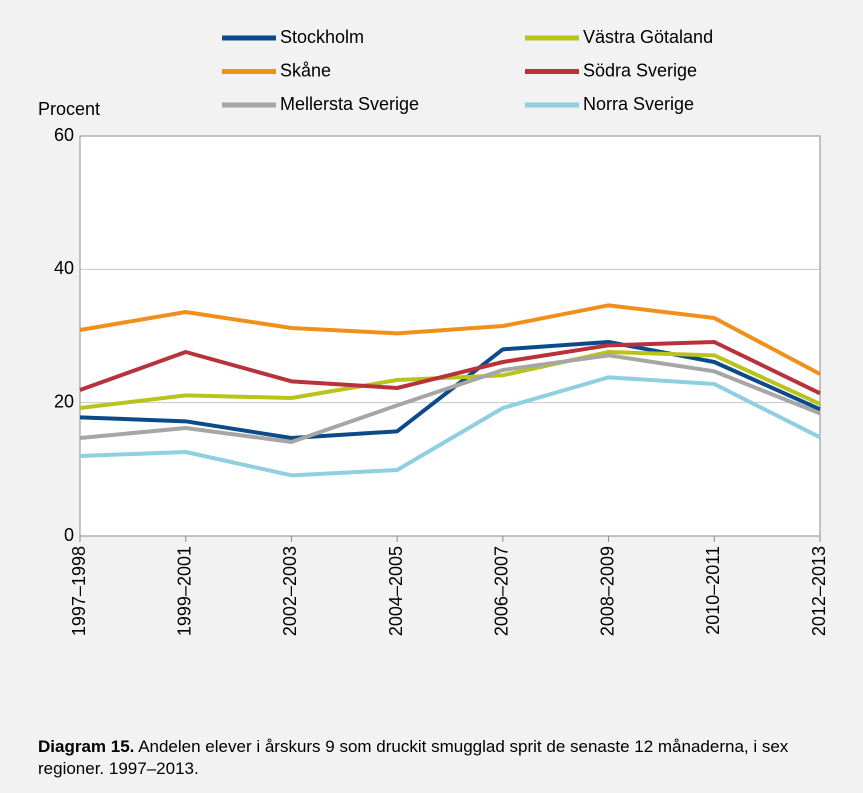 The image size is (863, 793). I want to click on y-tick-label: 0, so click(69, 535).